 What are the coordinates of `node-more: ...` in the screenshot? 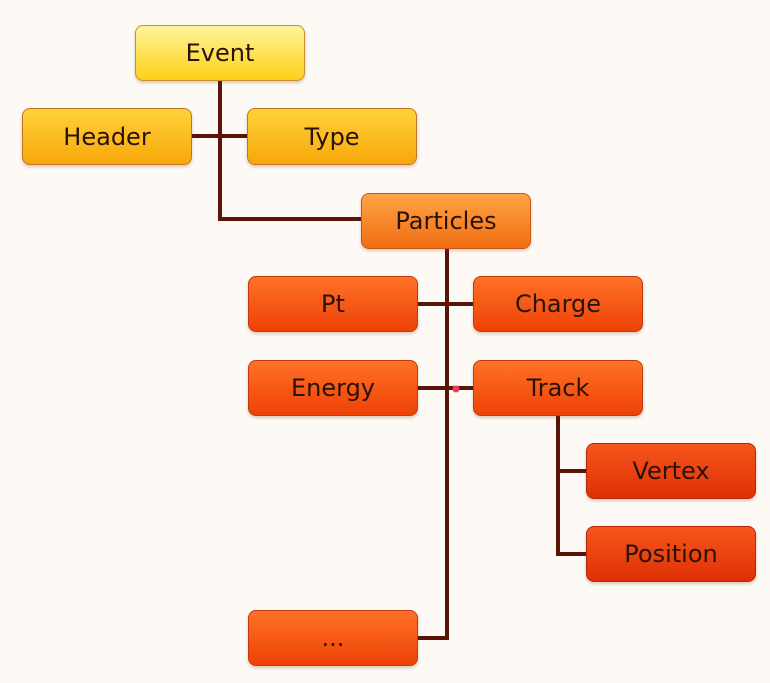 It's located at (333, 638).